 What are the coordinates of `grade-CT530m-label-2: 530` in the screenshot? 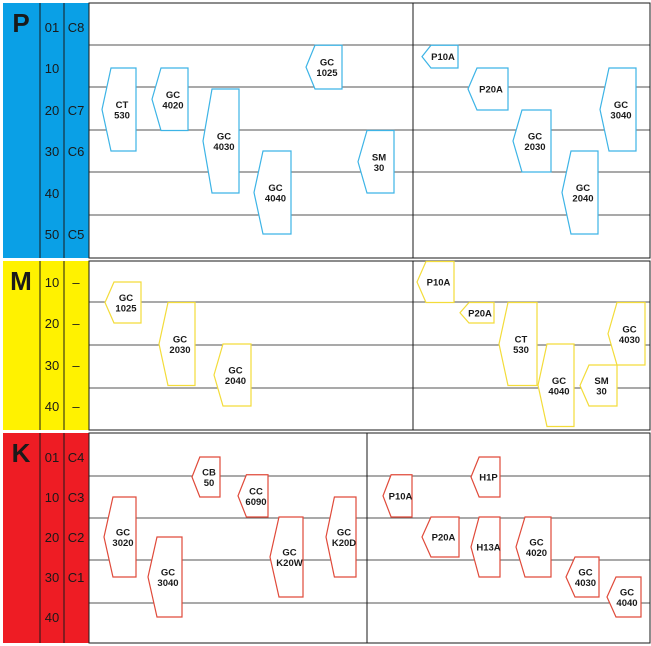 It's located at (521, 350).